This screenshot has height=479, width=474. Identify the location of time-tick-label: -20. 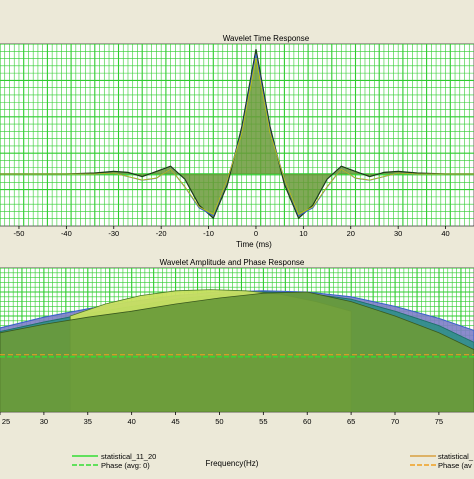
(161, 233).